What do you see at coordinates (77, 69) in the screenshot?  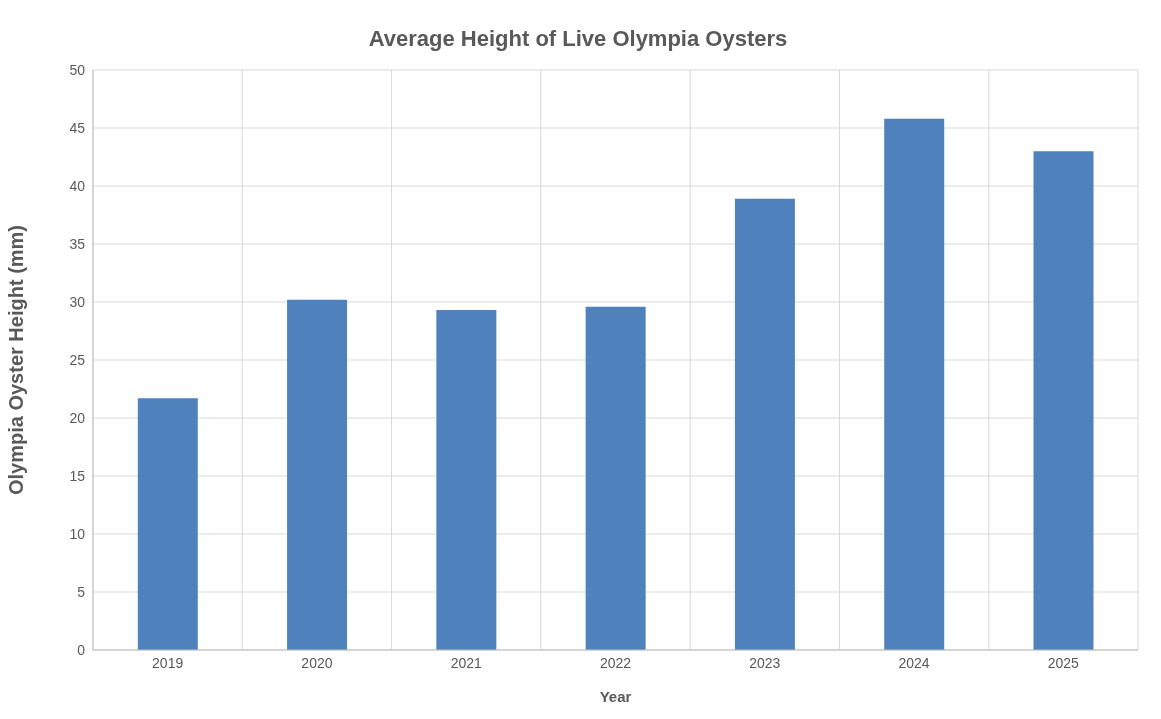 I see `y-tick-label: 50` at bounding box center [77, 69].